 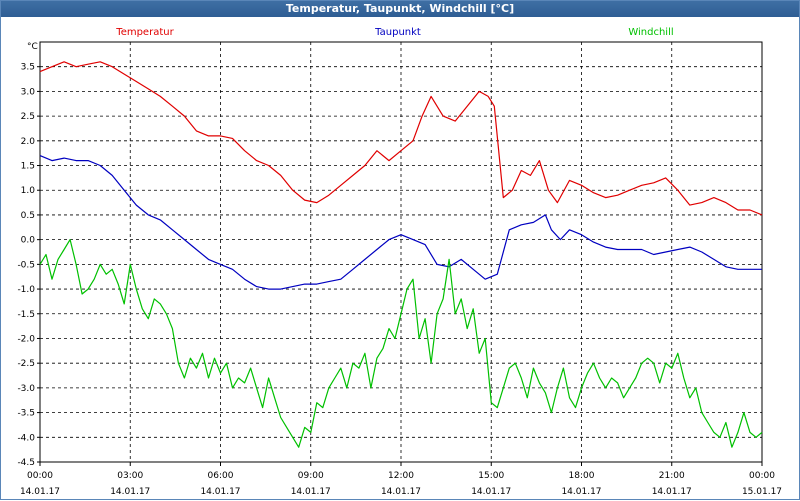 What do you see at coordinates (28, 92) in the screenshot?
I see `y-tick-label: 3.0` at bounding box center [28, 92].